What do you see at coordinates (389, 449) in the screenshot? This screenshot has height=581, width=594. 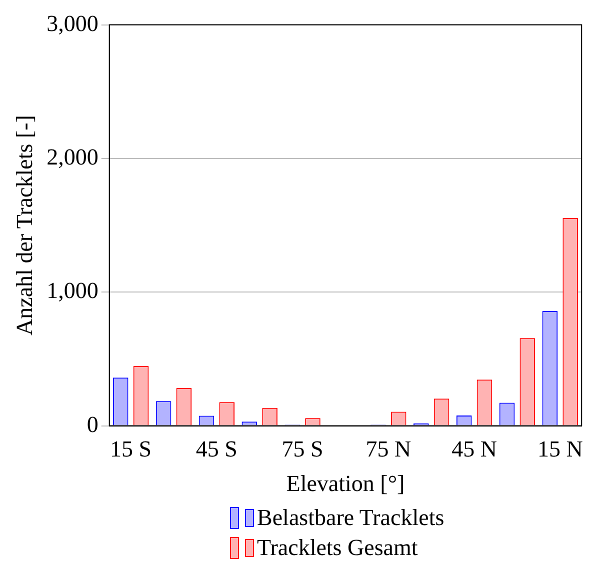 I see `x-tick-label: 75 N` at bounding box center [389, 449].